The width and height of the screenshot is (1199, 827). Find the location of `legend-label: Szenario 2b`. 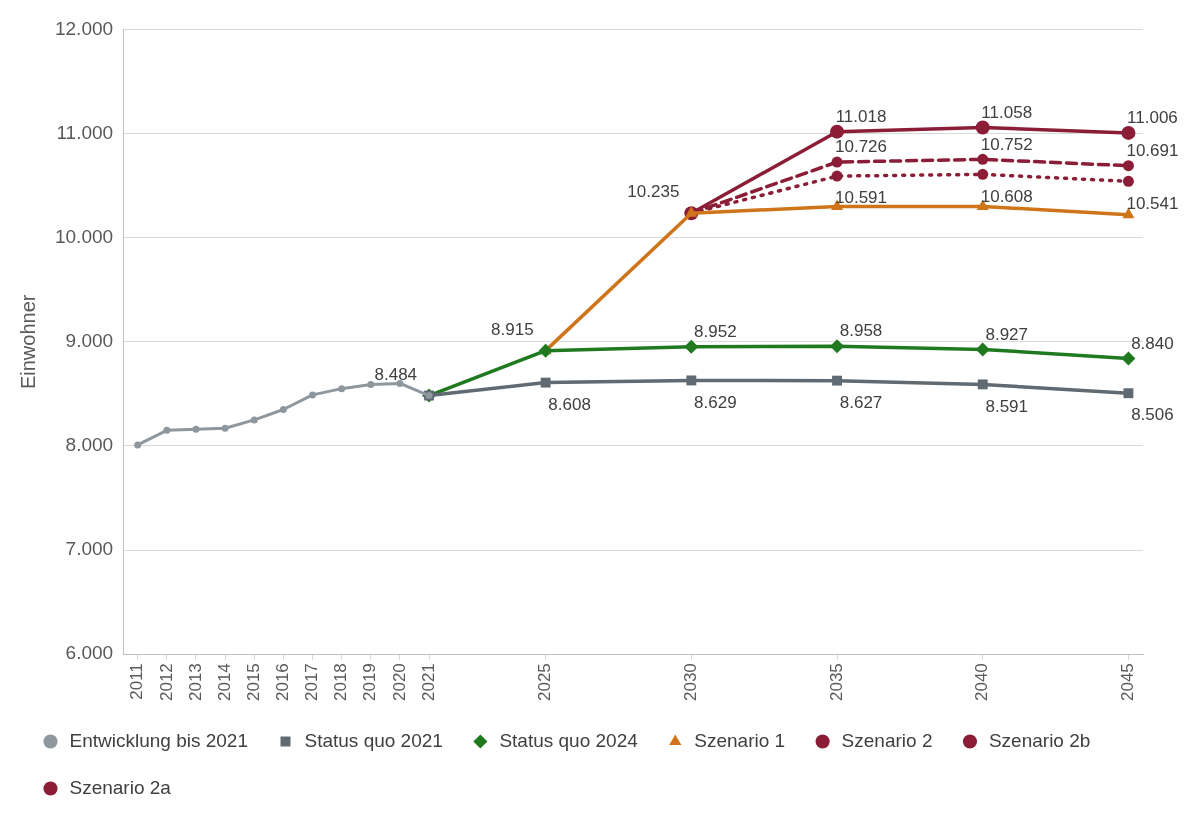

legend-label: Szenario 2b is located at coordinates (1039, 740).